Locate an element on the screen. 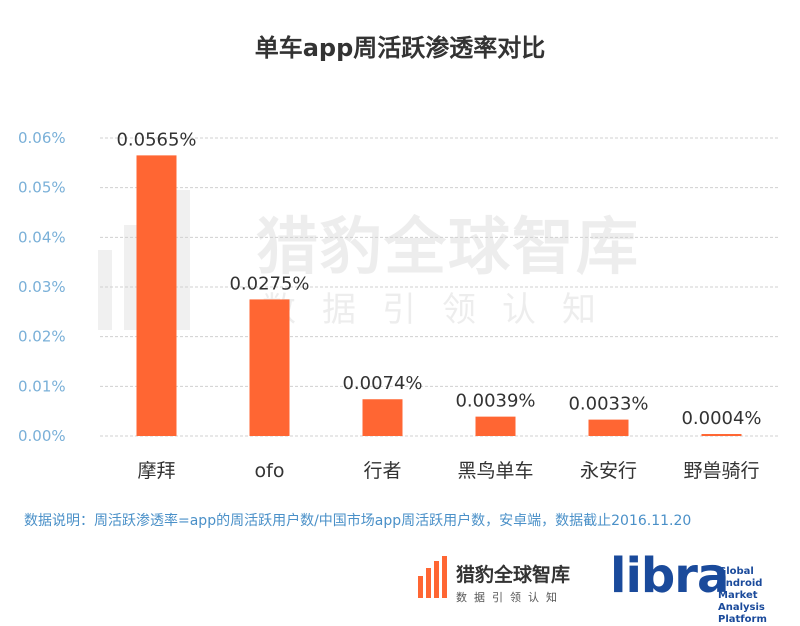 The width and height of the screenshot is (800, 626). y-tick-label: 0.02% is located at coordinates (42, 337).